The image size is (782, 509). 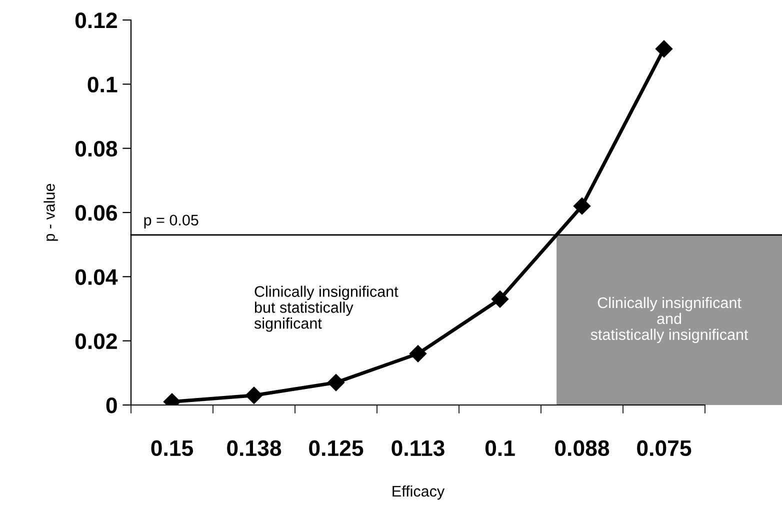 I want to click on annotation: Clinically insignificant but statistically significant, so click(x=326, y=309).